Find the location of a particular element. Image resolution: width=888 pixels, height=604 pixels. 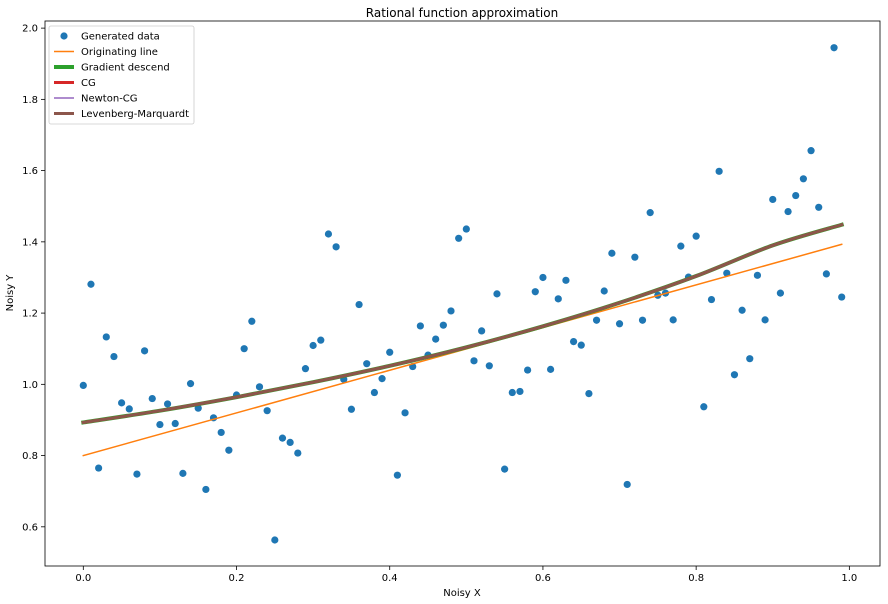

x-tick-label: 0.0 is located at coordinates (83, 578).